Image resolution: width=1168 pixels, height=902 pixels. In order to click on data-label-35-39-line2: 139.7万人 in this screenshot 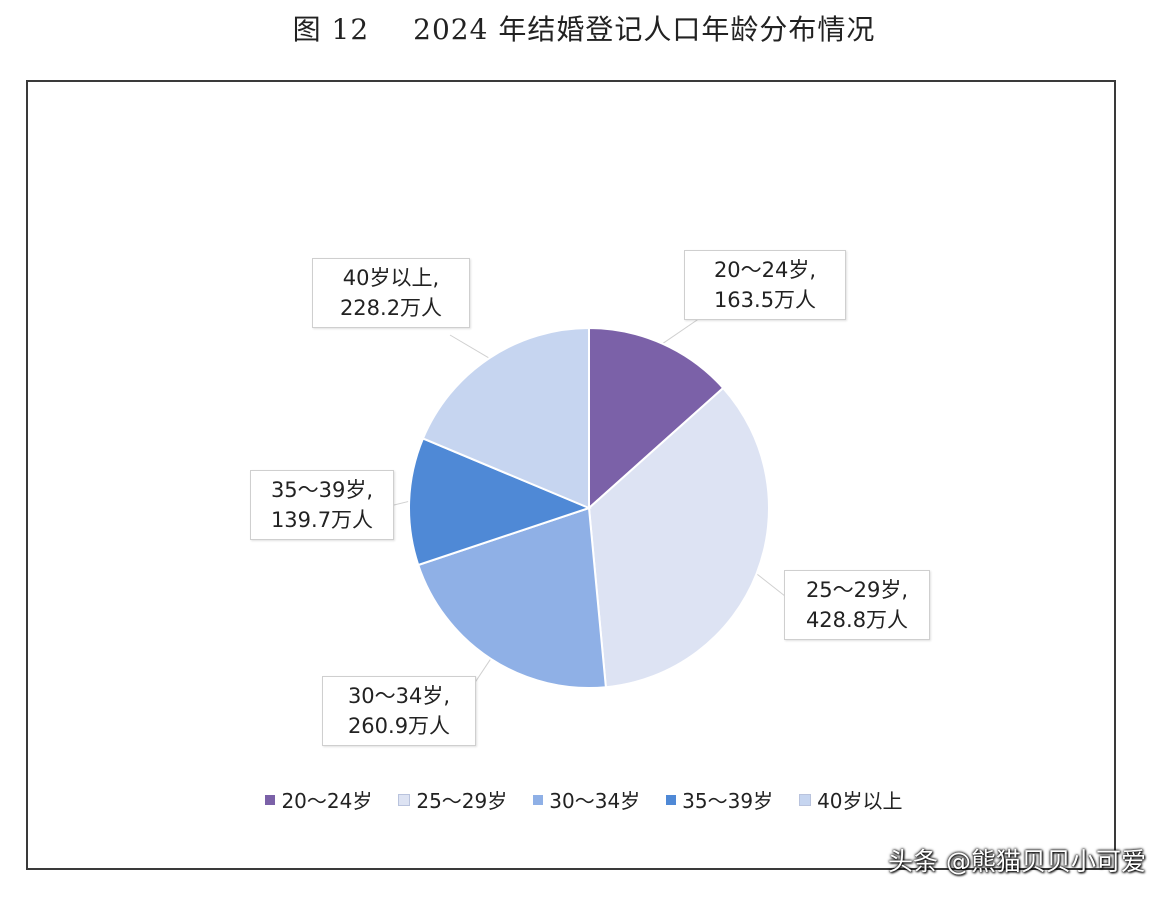, I will do `click(322, 520)`.